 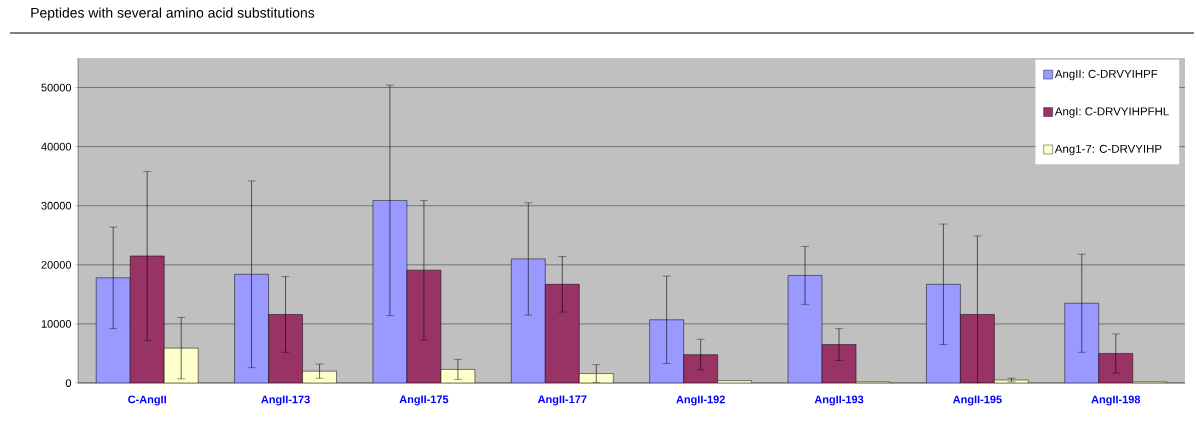 I want to click on y-tick-label: 20000, so click(x=56, y=264).